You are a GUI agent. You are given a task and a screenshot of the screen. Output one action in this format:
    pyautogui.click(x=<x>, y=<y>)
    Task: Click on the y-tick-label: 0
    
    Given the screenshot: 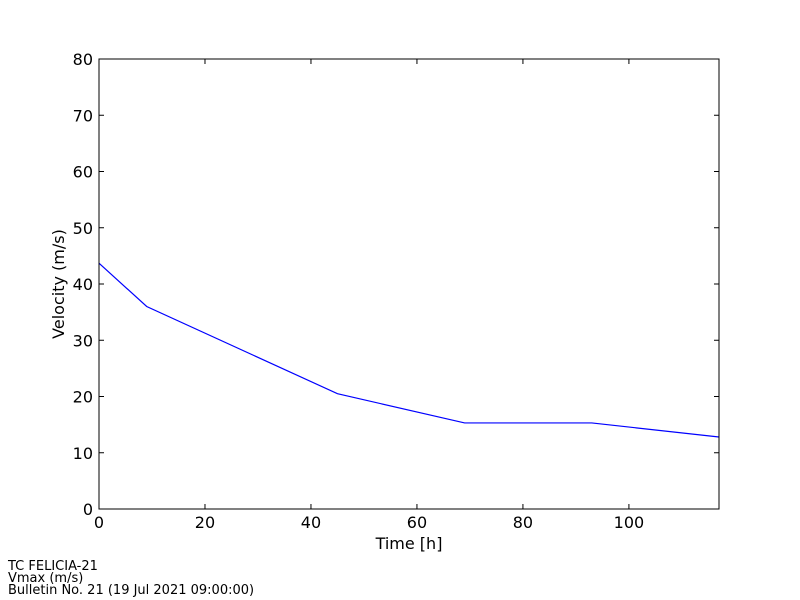 What is the action you would take?
    pyautogui.click(x=88, y=509)
    